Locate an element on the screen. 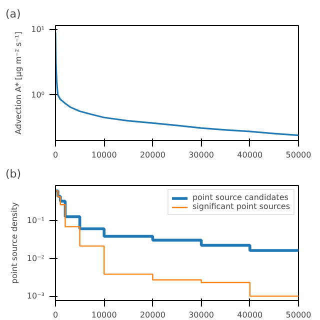 The height and width of the screenshot is (320, 320). legend-label: point source candidates is located at coordinates (240, 197).